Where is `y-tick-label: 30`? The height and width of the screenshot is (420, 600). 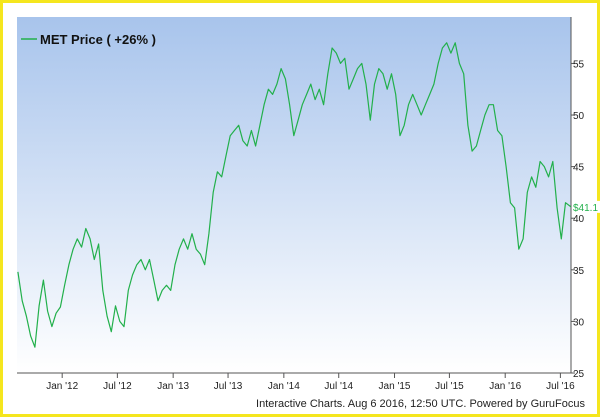
y-tick-label: 30 is located at coordinates (579, 322).